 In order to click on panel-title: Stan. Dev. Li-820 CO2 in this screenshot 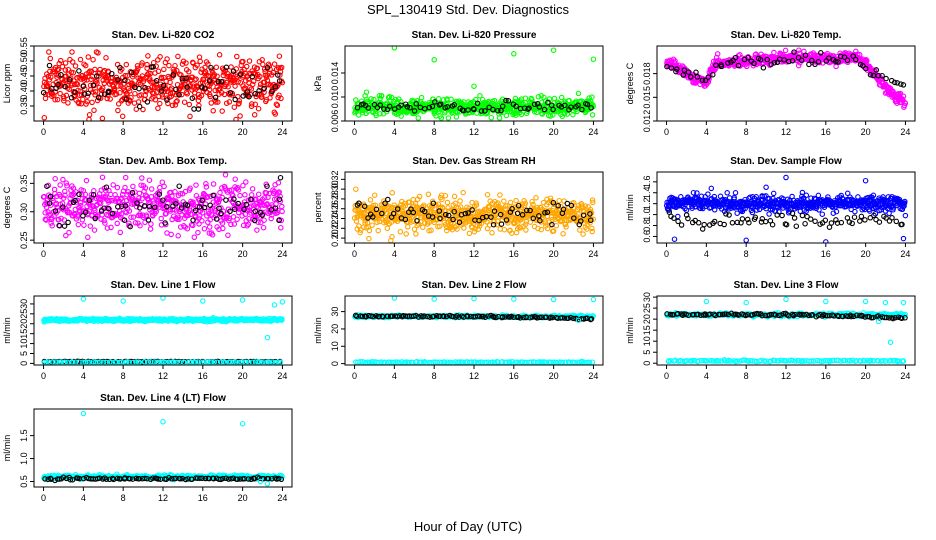, I will do `click(163, 35)`.